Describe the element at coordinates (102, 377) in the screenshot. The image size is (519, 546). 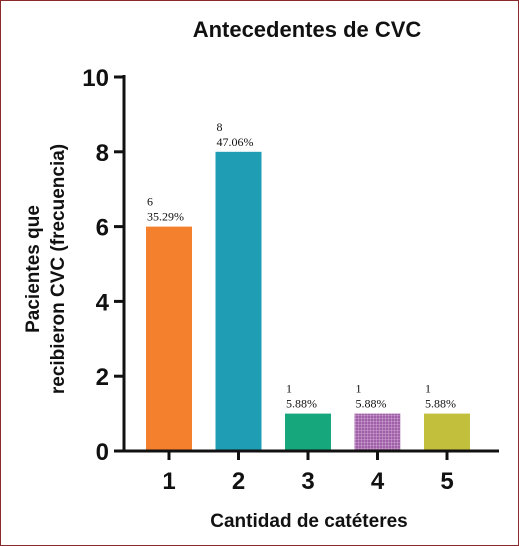
I see `y-tick-label-2: 2` at that location.